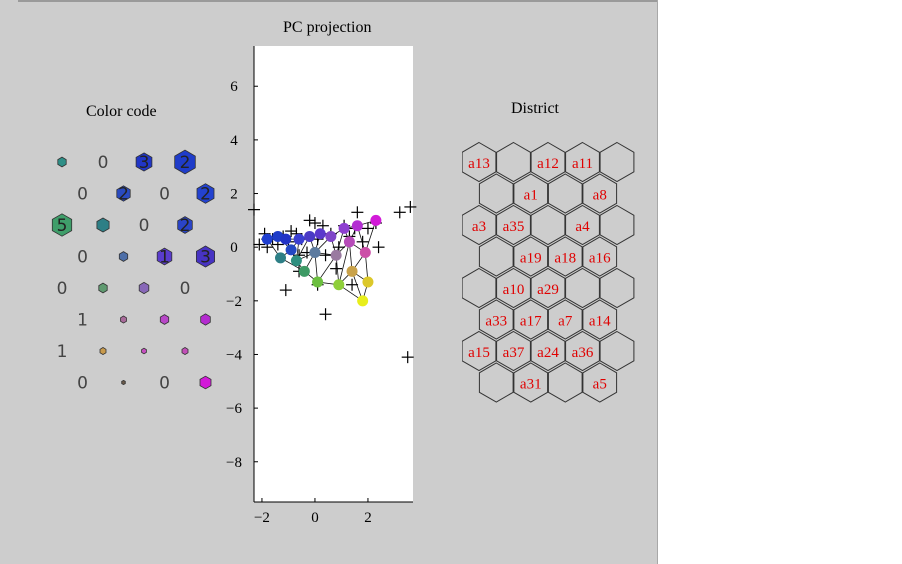 This screenshot has width=902, height=564. What do you see at coordinates (234, 302) in the screenshot?
I see `y-tick-label: −2` at bounding box center [234, 302].